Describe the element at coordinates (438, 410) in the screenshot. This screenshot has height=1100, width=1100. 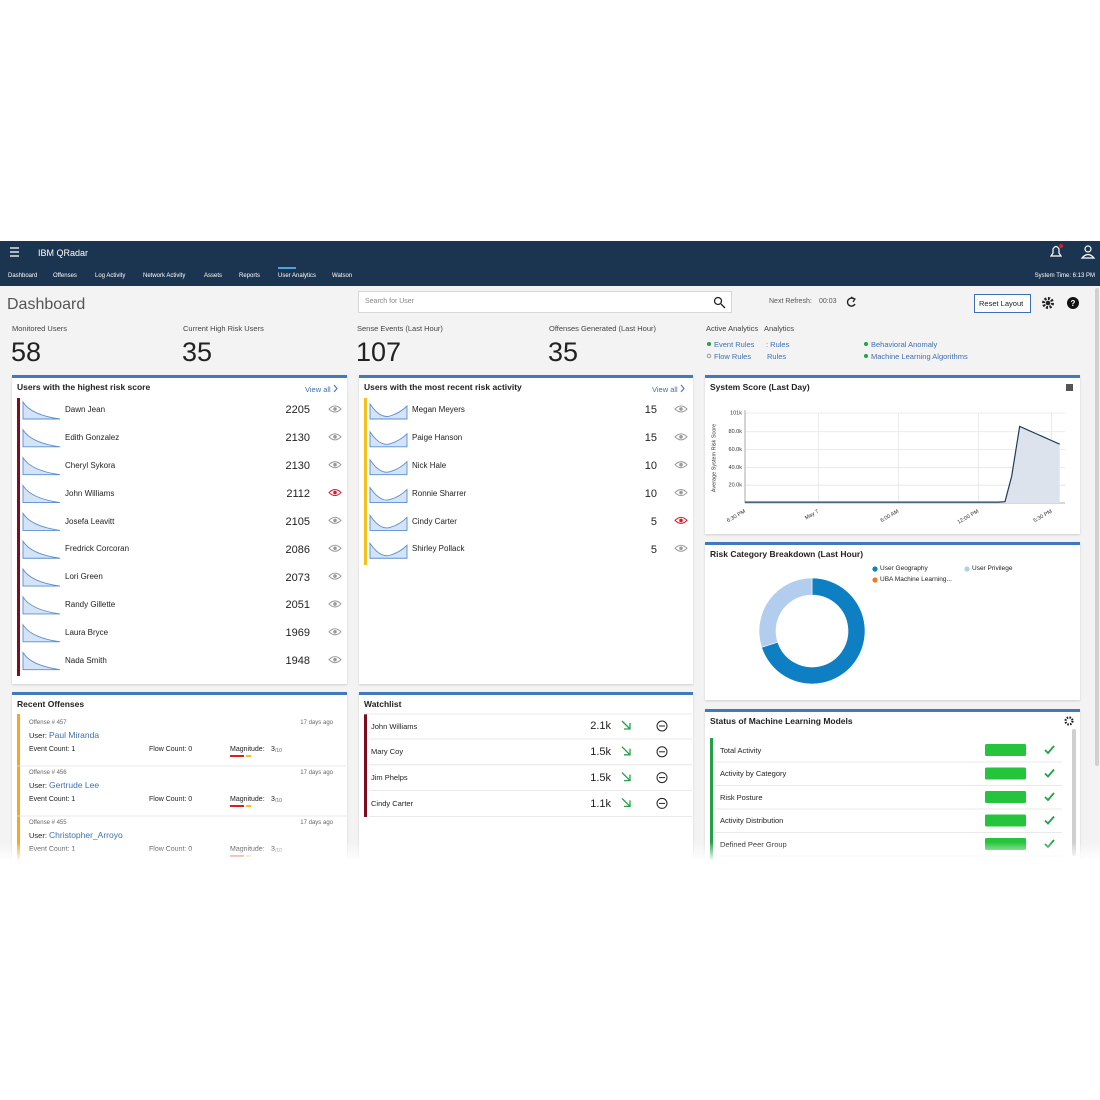
I see `user-name: Megan Meyers` at that location.